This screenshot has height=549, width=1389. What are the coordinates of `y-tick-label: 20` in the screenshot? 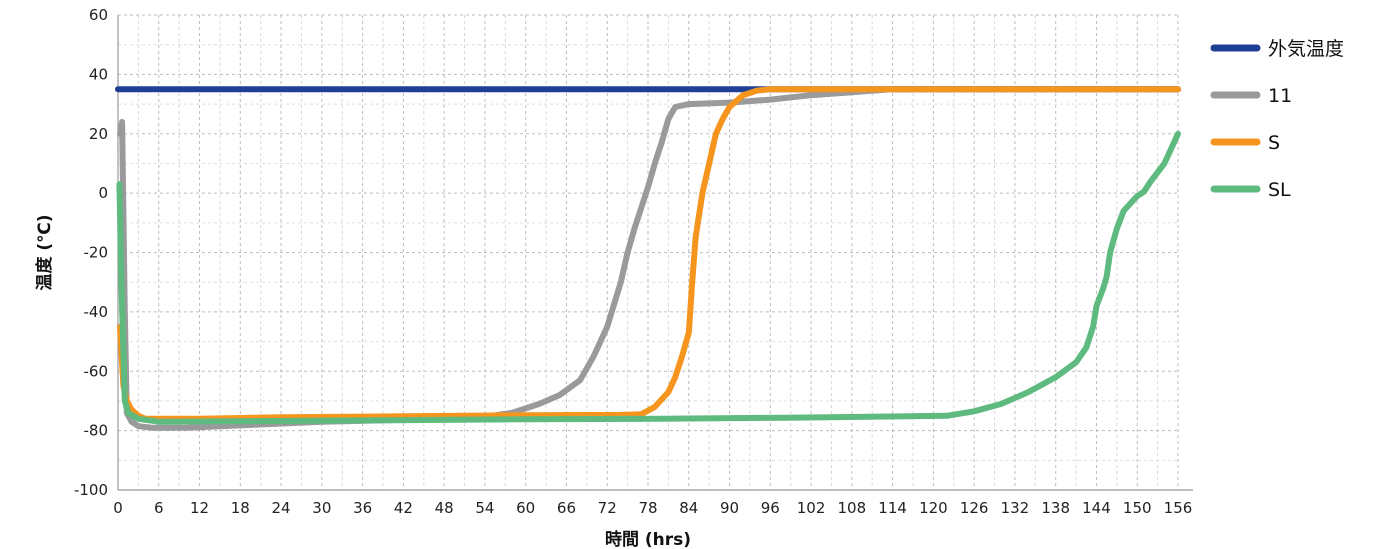 It's located at (98, 134).